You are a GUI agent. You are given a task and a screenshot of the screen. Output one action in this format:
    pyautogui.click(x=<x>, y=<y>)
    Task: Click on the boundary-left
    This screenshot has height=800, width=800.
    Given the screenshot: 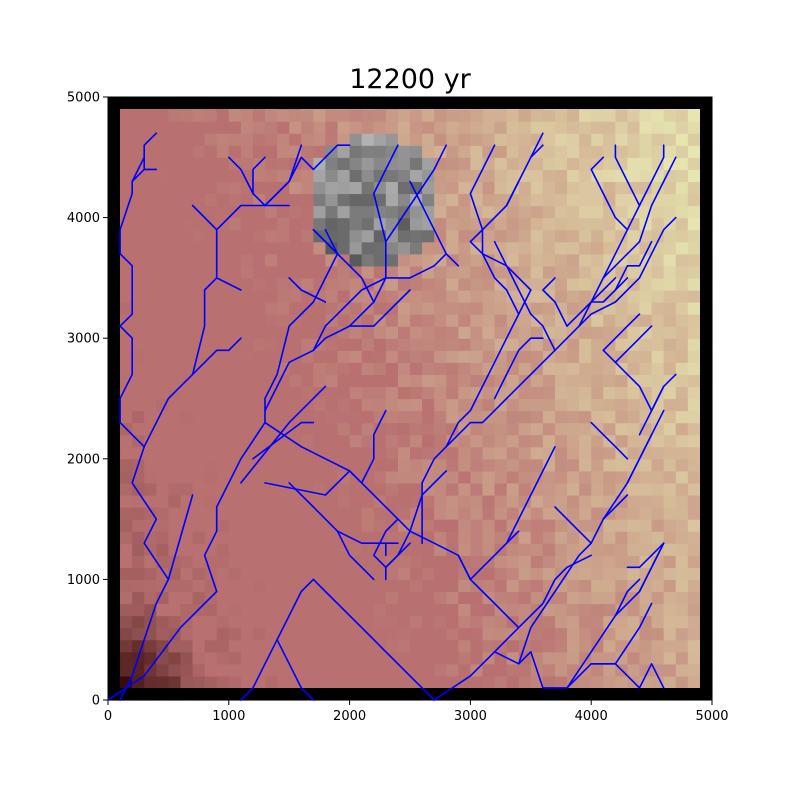 What is the action you would take?
    pyautogui.click(x=114, y=398)
    